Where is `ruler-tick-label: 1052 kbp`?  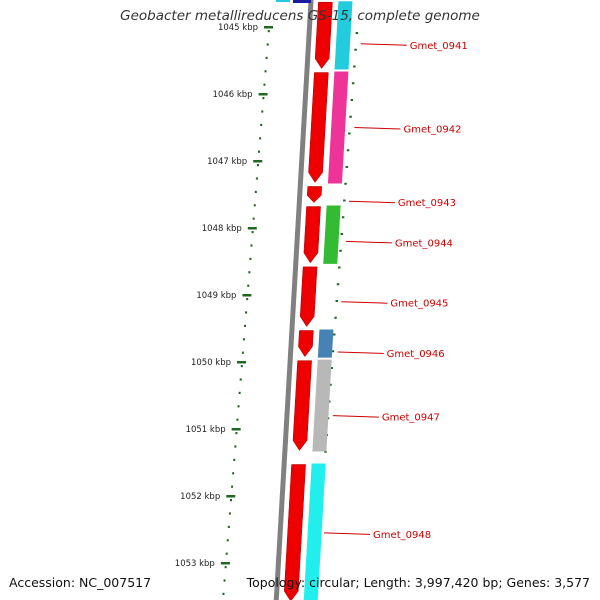 ruler-tick-label: 1052 kbp is located at coordinates (200, 497).